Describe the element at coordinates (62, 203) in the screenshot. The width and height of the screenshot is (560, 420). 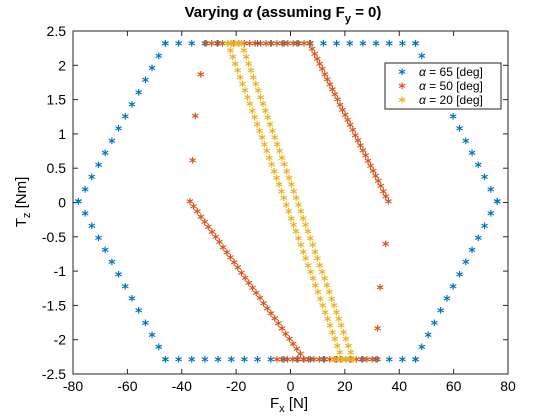
I see `y-tick-label: 0` at that location.